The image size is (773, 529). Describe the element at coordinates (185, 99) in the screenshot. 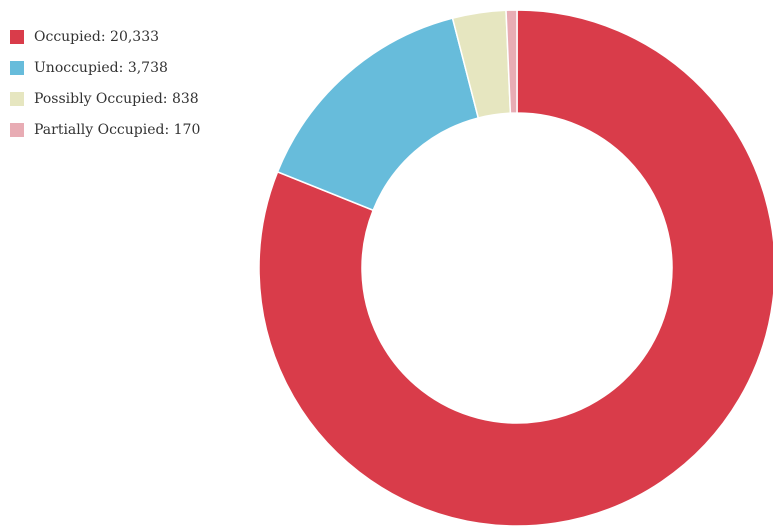

I see `legend-value: 838` at that location.